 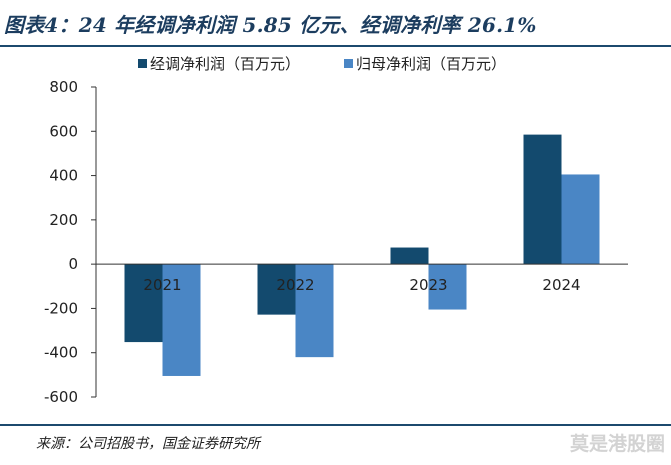 I want to click on bar-adjusted-net-profit-2024, so click(x=542, y=199).